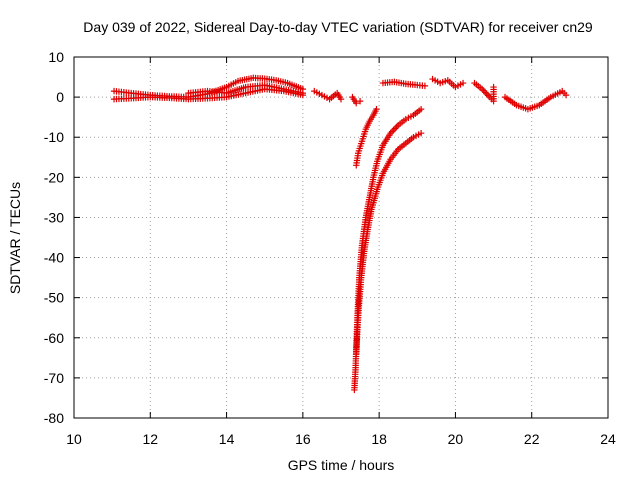  I want to click on series-gap-cluster-b, so click(356, 100).